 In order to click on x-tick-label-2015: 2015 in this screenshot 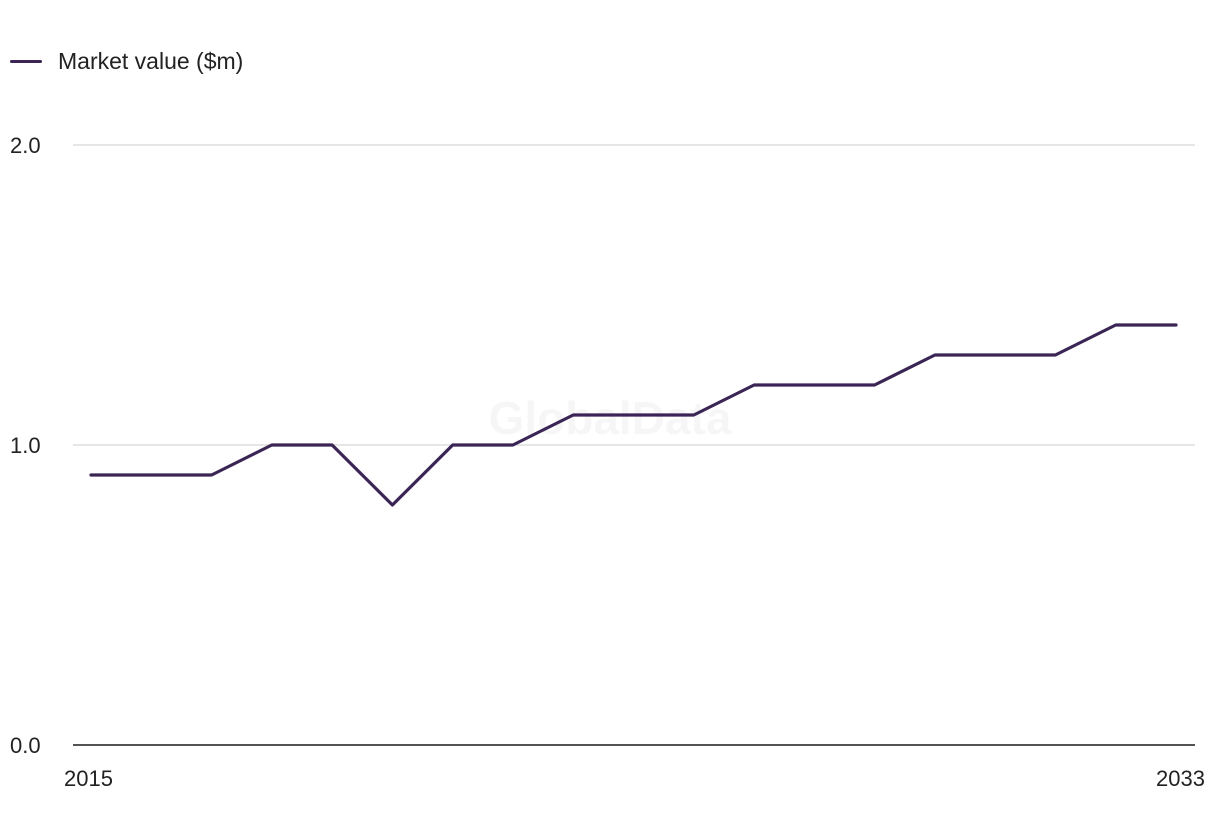, I will do `click(88, 778)`.